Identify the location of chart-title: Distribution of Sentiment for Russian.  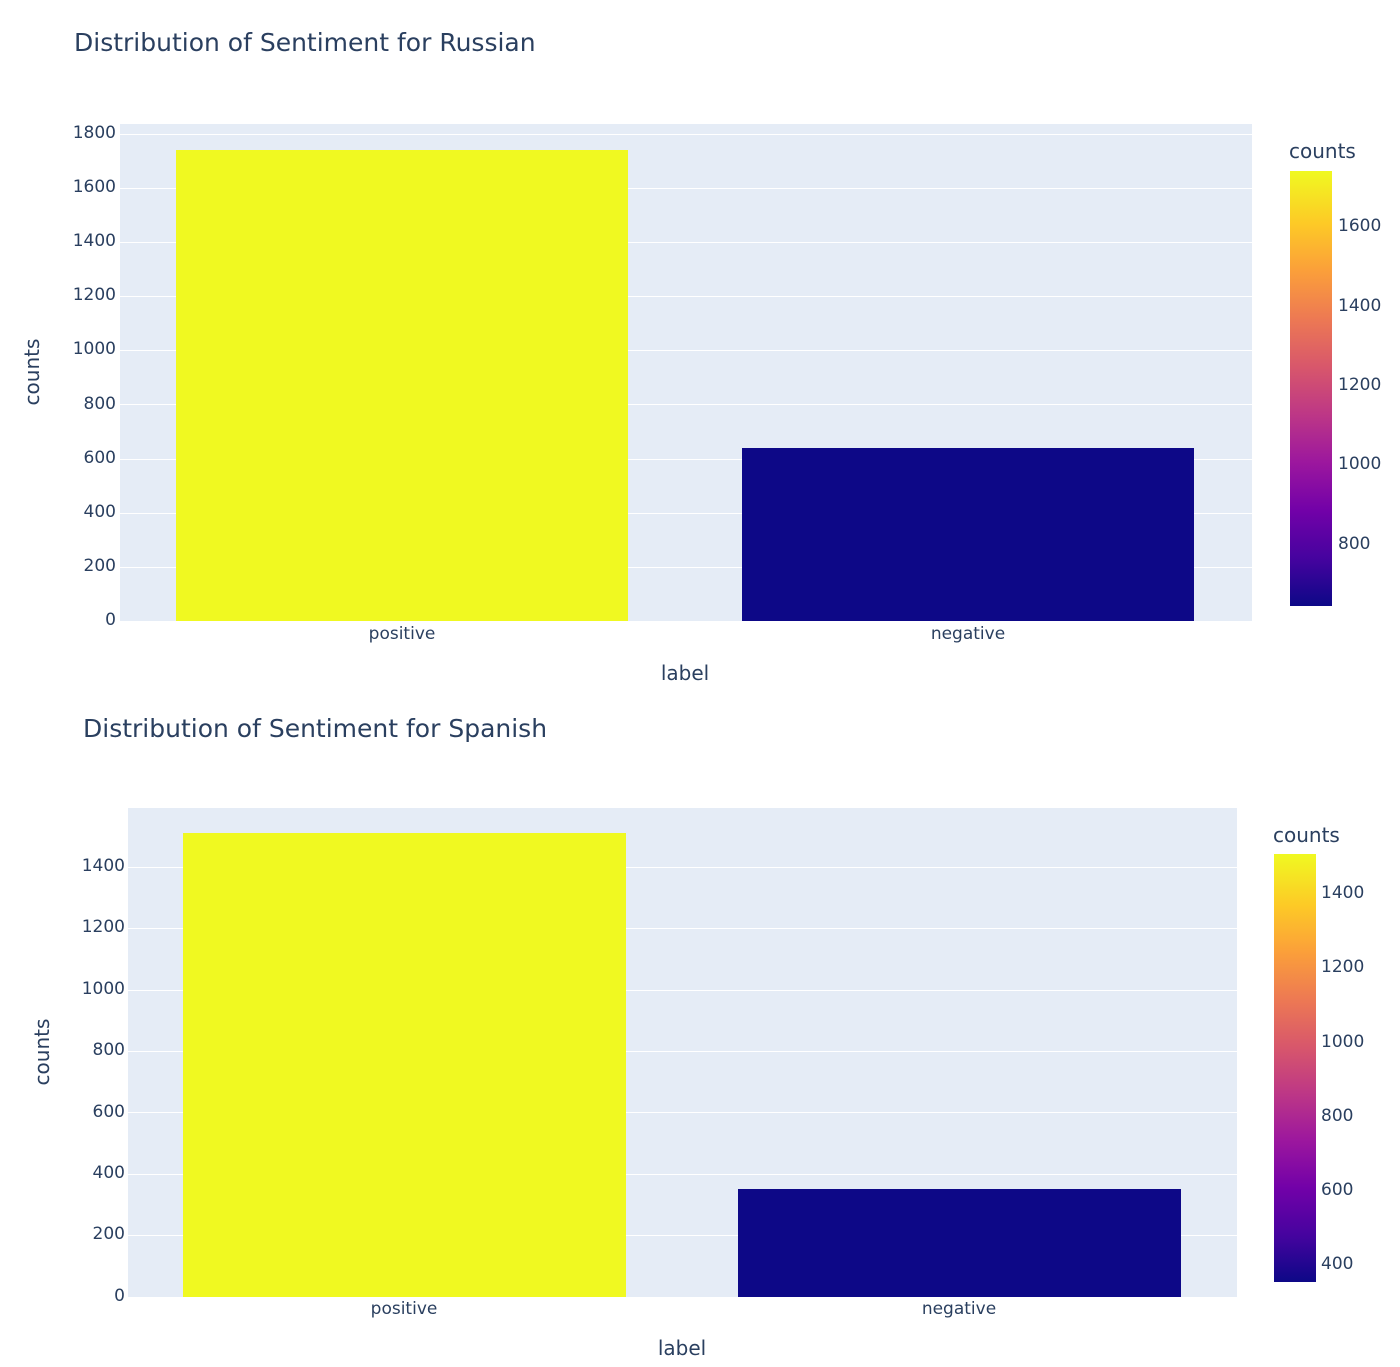
(305, 42).